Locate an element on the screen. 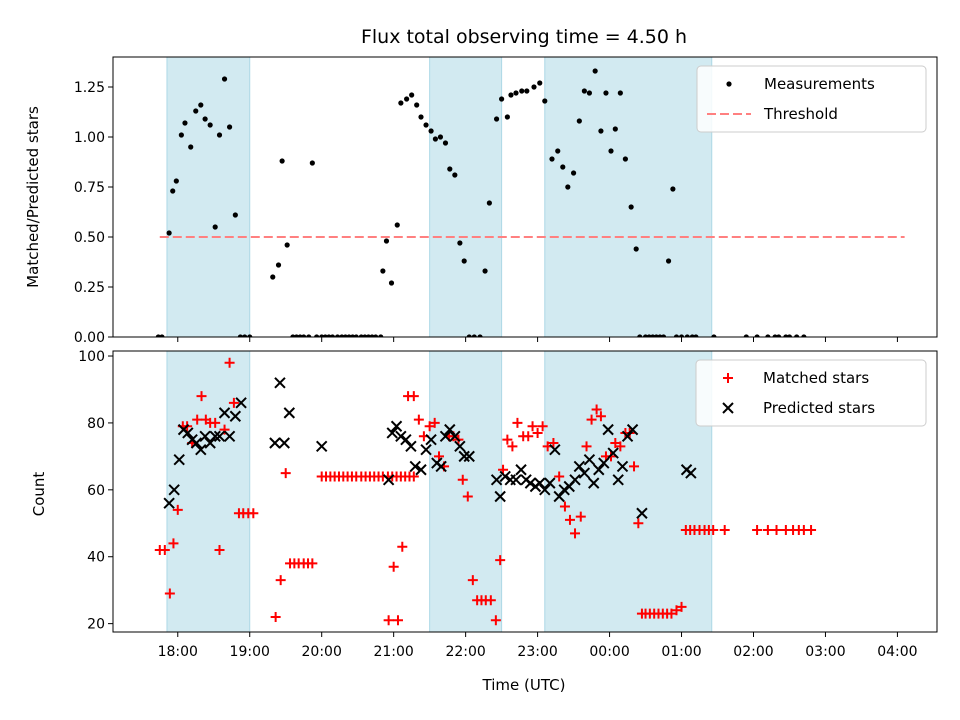 The image size is (960, 720). count-legend-box is located at coordinates (811, 393).